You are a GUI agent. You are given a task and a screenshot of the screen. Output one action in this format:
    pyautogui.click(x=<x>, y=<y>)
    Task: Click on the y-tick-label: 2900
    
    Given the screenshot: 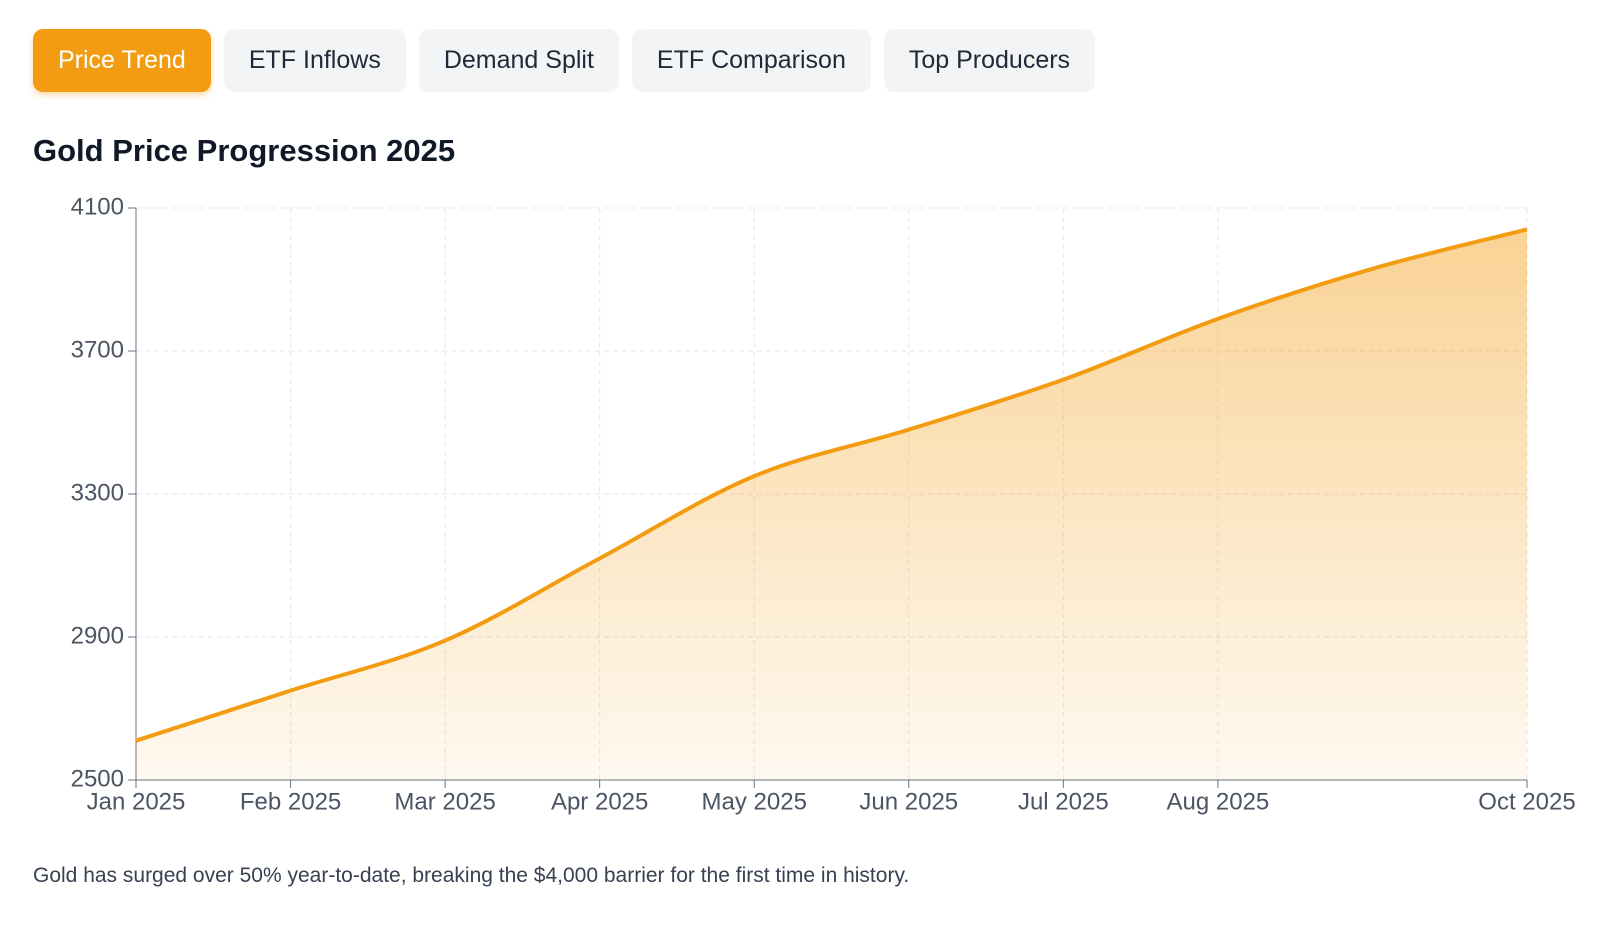 What is the action you would take?
    pyautogui.click(x=97, y=635)
    